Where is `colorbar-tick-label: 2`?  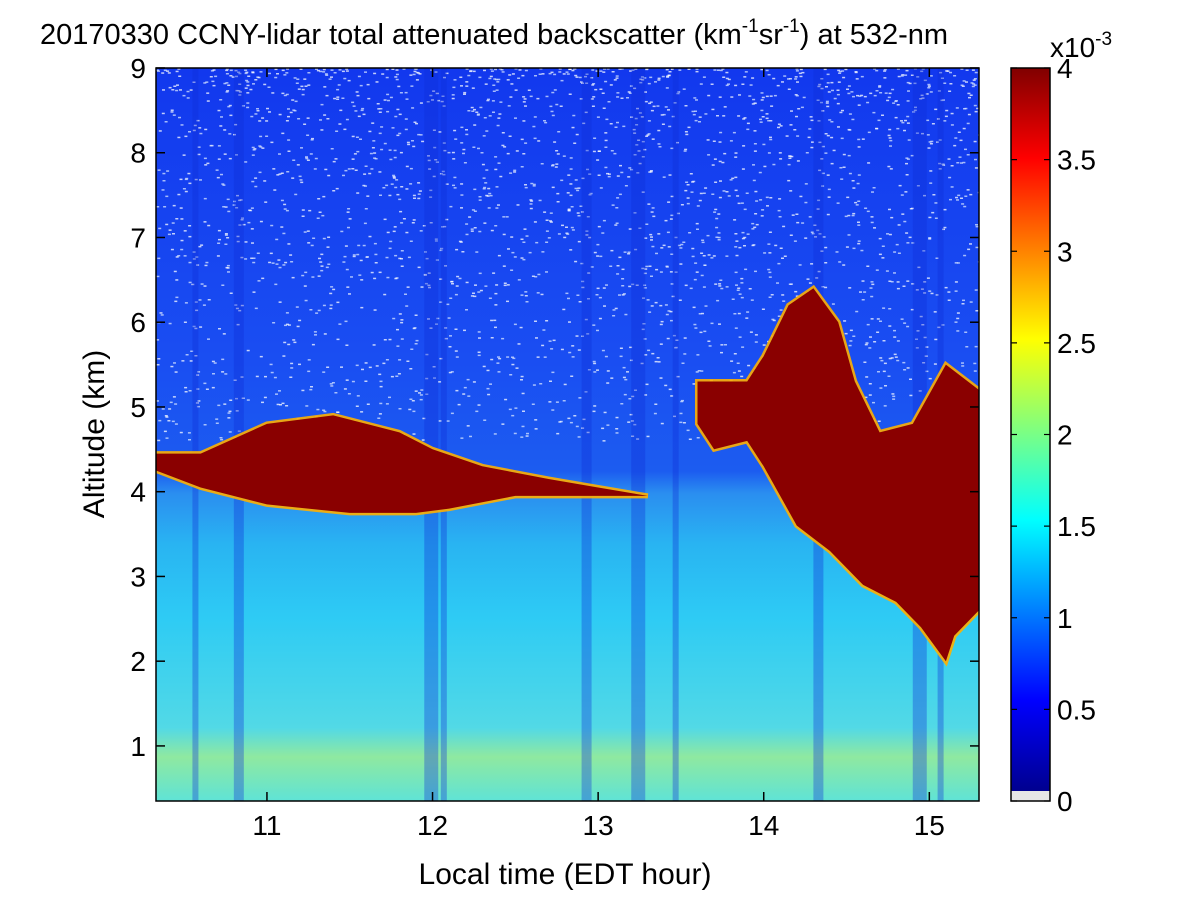
colorbar-tick-label: 2 is located at coordinates (1065, 435).